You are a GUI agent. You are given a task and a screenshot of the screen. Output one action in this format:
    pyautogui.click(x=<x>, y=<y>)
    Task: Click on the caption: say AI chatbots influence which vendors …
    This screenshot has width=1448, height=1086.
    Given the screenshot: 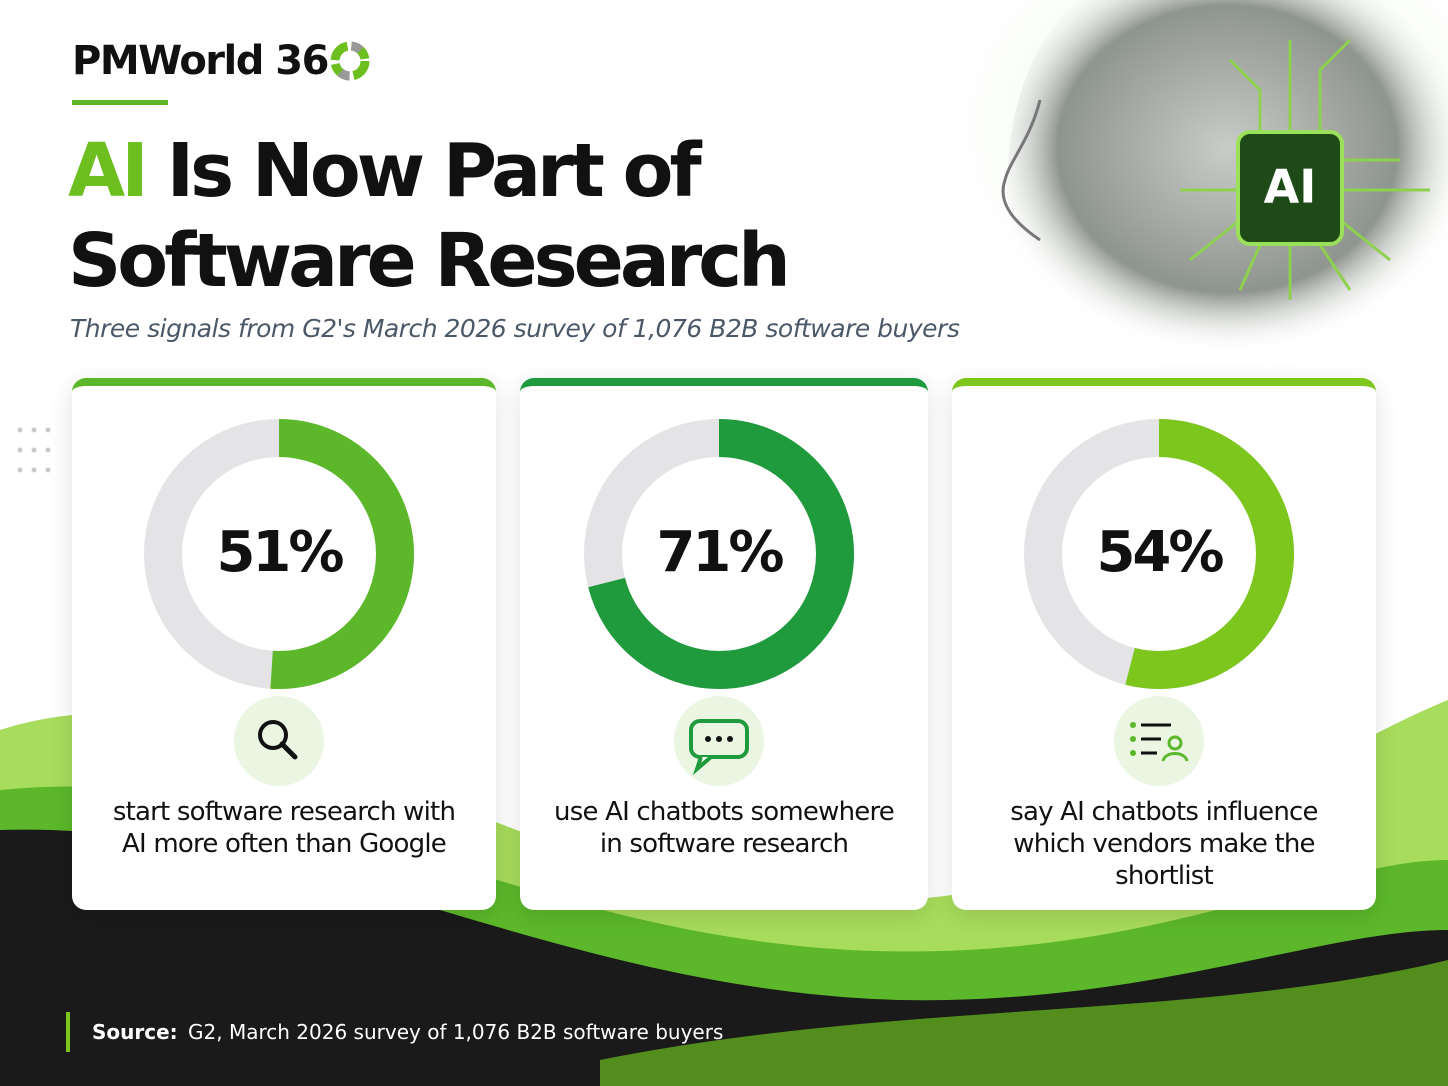 What is the action you would take?
    pyautogui.click(x=1164, y=844)
    